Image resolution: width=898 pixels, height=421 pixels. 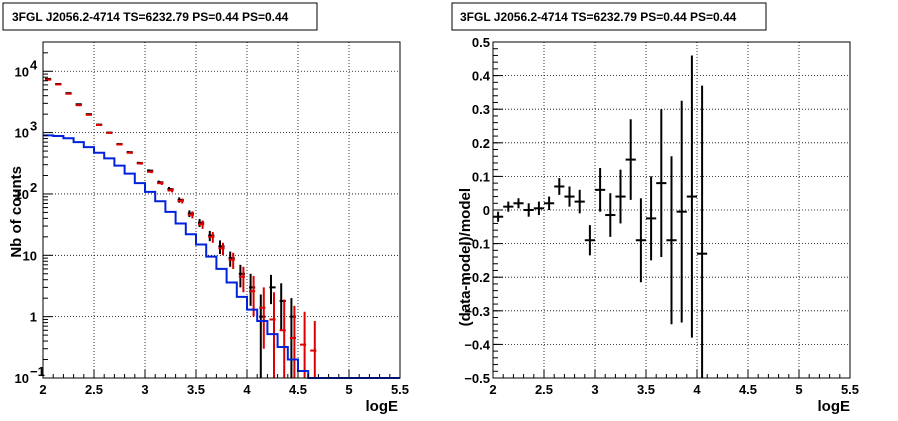 What do you see at coordinates (247, 389) in the screenshot?
I see `left-x-tick-label: 4` at bounding box center [247, 389].